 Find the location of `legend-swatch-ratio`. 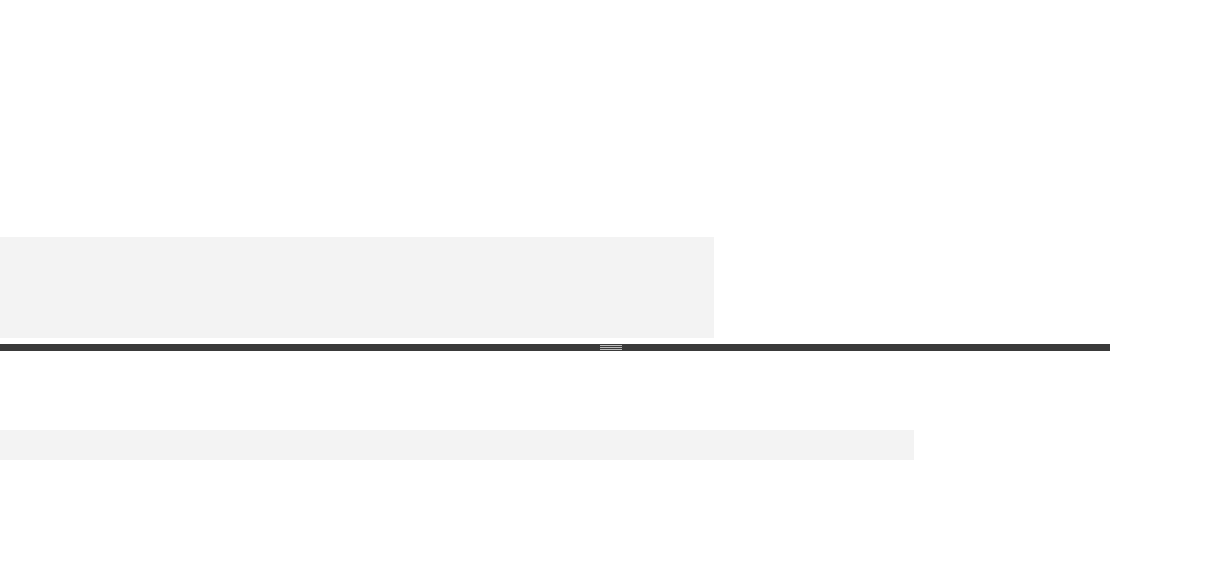

legend-swatch-ratio is located at coordinates (40, 445).